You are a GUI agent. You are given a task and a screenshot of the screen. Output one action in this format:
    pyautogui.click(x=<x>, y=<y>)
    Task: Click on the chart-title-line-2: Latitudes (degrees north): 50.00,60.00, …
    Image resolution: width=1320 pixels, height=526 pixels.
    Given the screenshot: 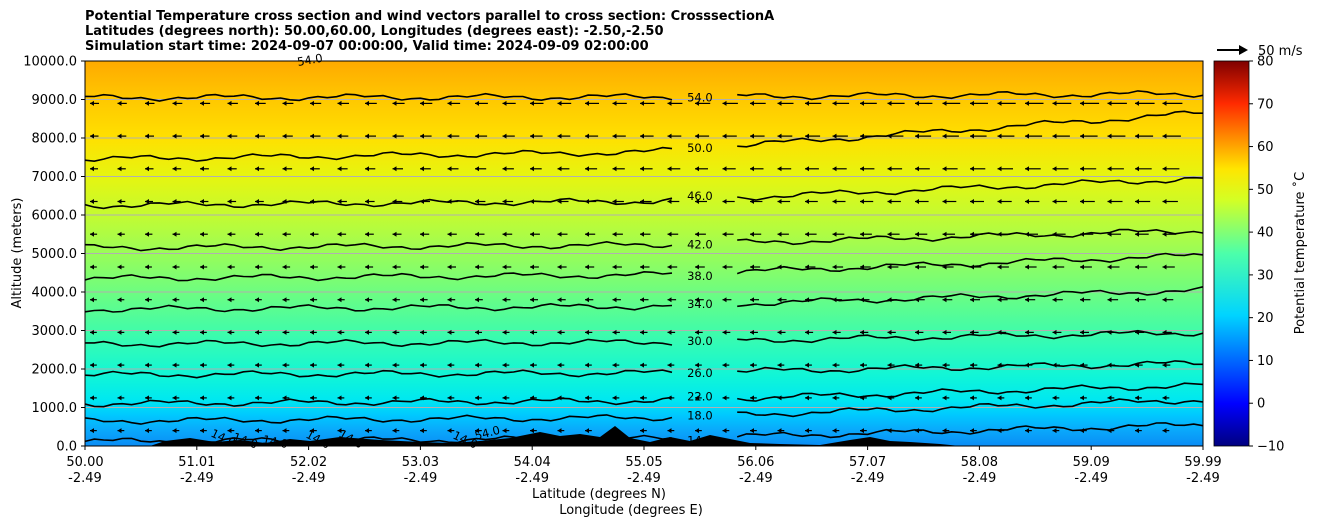 What is the action you would take?
    pyautogui.click(x=374, y=31)
    